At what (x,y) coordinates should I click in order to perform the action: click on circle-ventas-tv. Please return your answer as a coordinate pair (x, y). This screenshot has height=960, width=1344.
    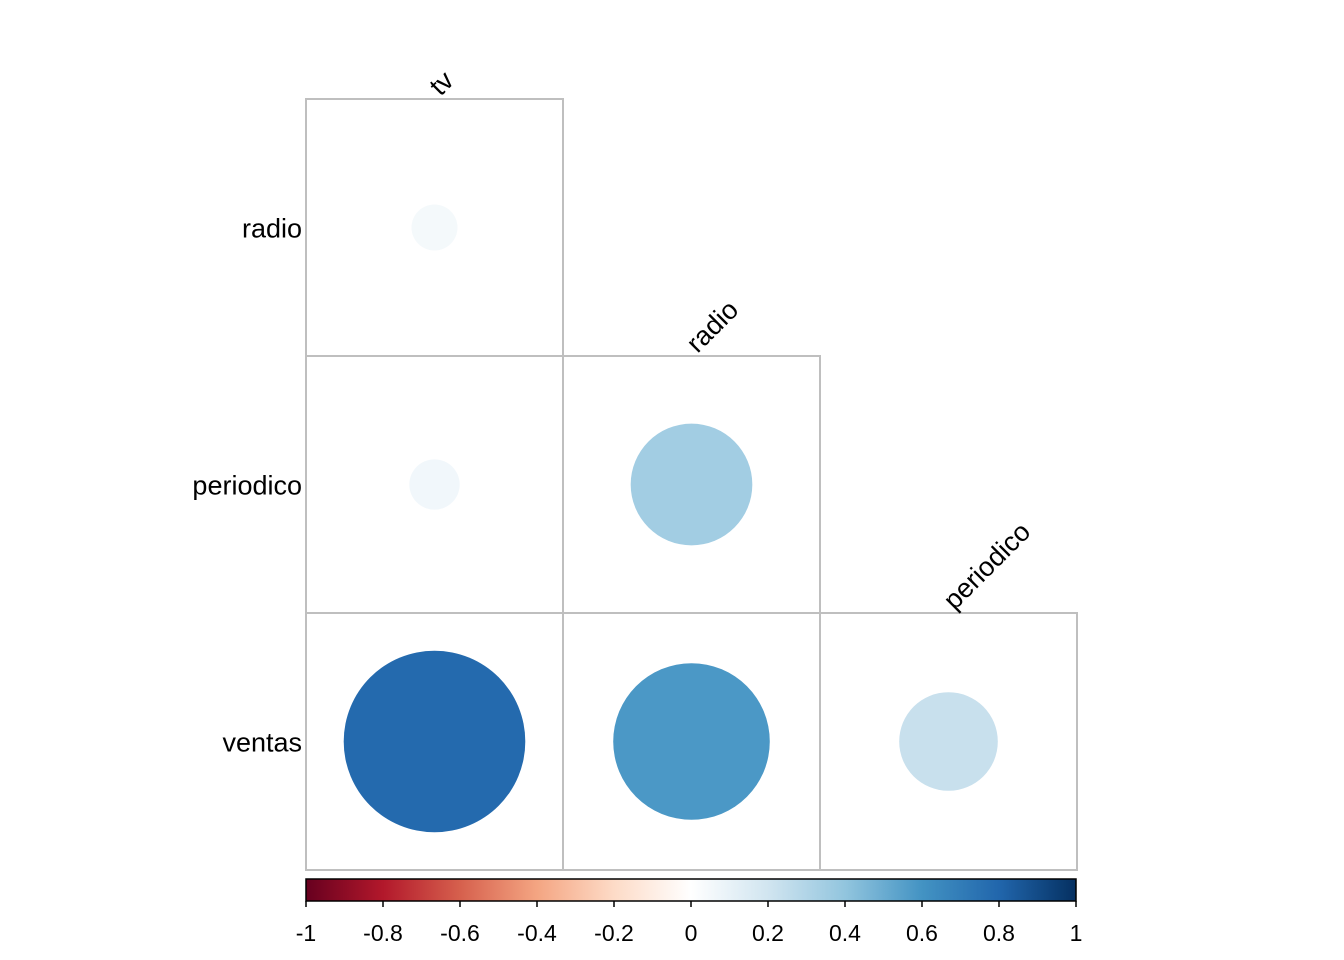
    Looking at the image, I should click on (434, 741).